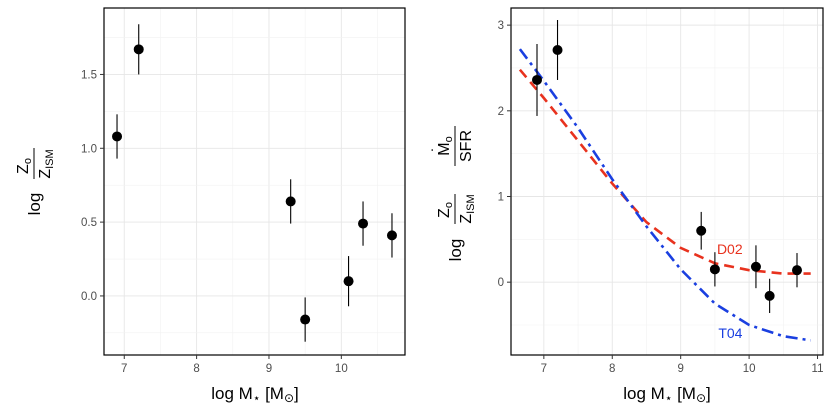 The width and height of the screenshot is (830, 415). I want to click on annotation-t04: T04, so click(730, 333).